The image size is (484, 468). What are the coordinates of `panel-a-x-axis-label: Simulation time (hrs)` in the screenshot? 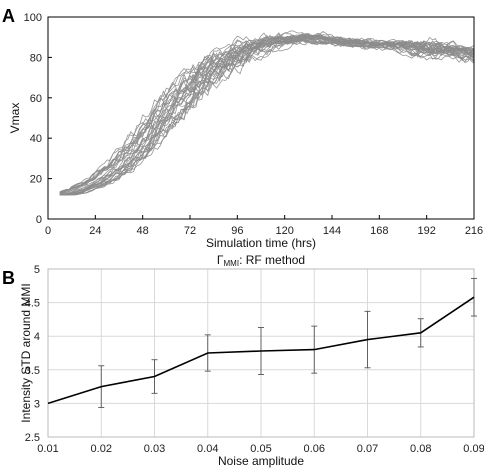 It's located at (261, 243).